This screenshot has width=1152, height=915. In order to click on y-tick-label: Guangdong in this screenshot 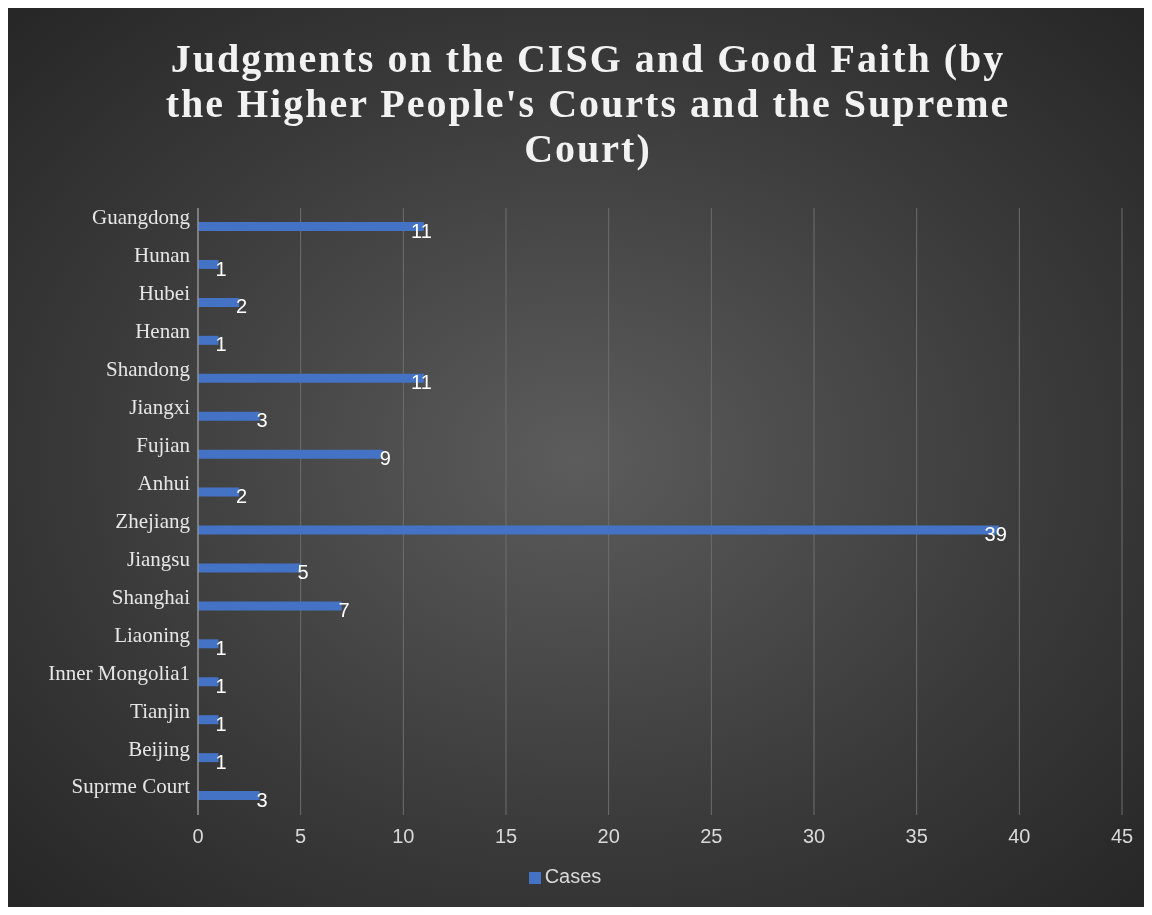, I will do `click(141, 217)`.